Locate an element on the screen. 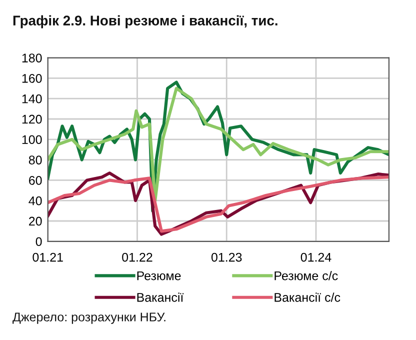  x-tick-label: 01.24 is located at coordinates (316, 257).